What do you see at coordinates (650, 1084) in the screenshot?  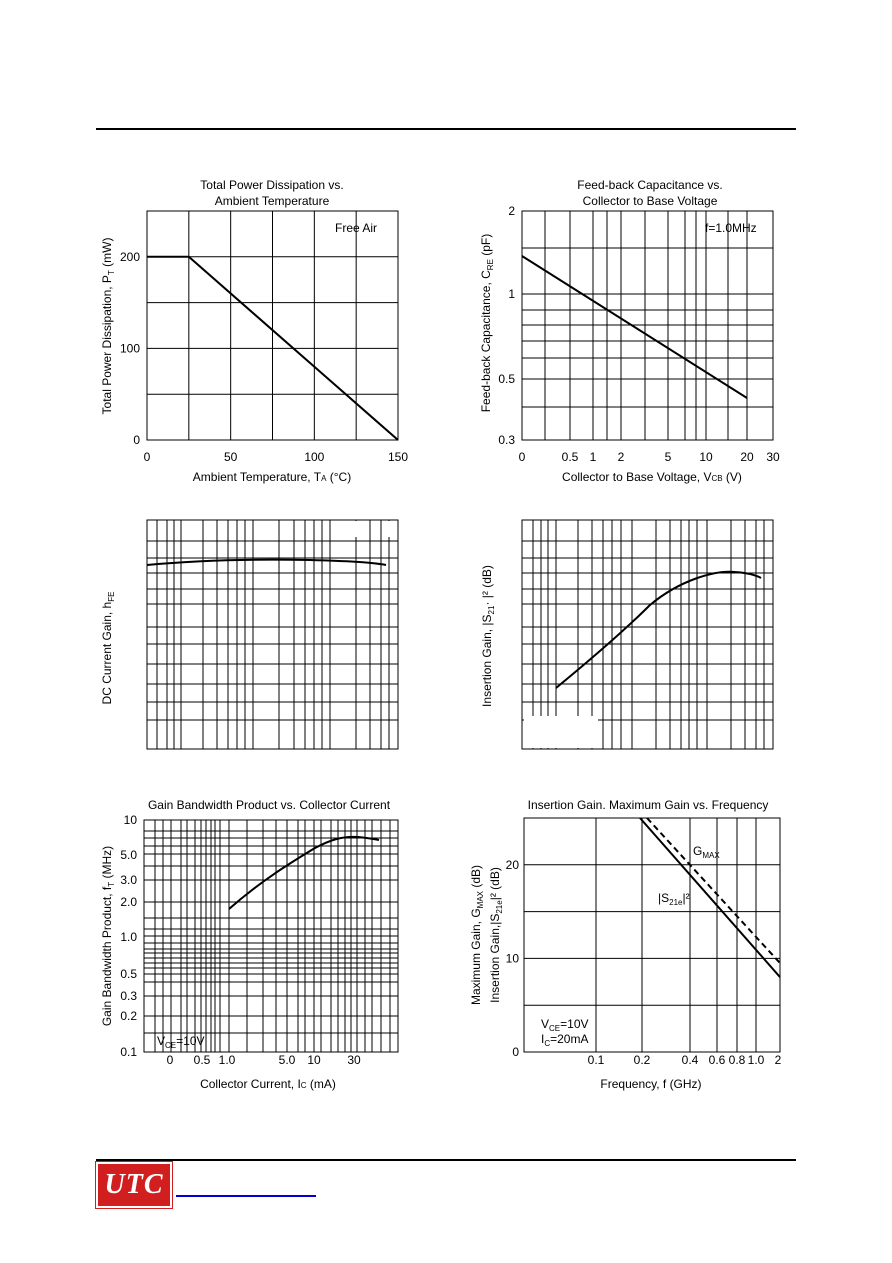 I see `c6-xlabel: Frequency, f (GHz)` at bounding box center [650, 1084].